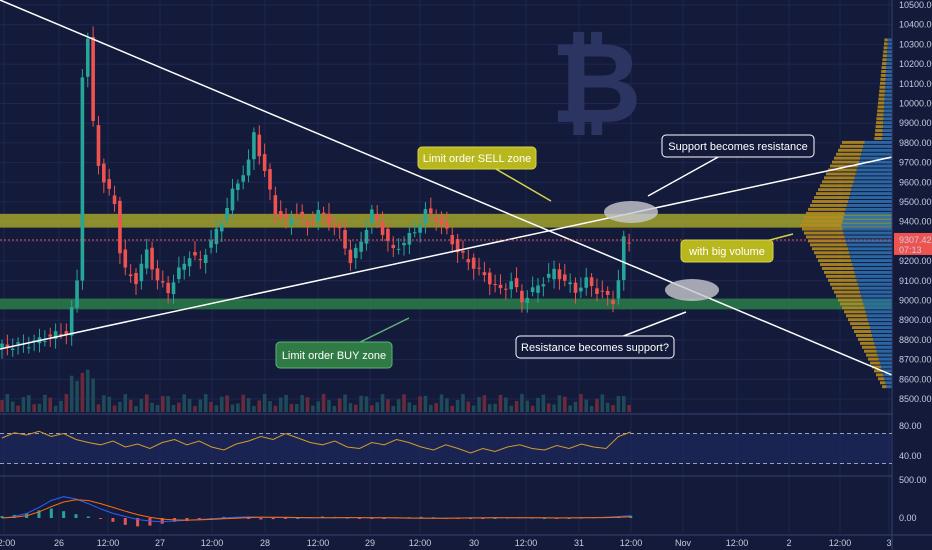 This screenshot has height=550, width=932. Describe the element at coordinates (888, 543) in the screenshot. I see `x-tick-label: 3` at that location.